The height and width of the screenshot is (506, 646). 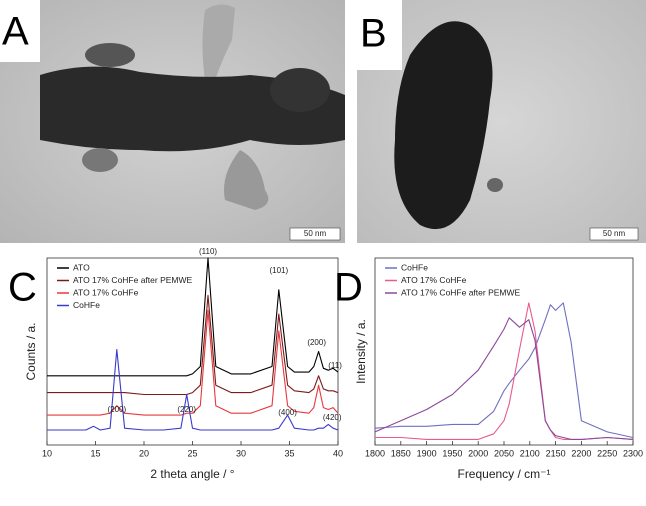 I want to click on peak-label: (110), so click(x=208, y=251).